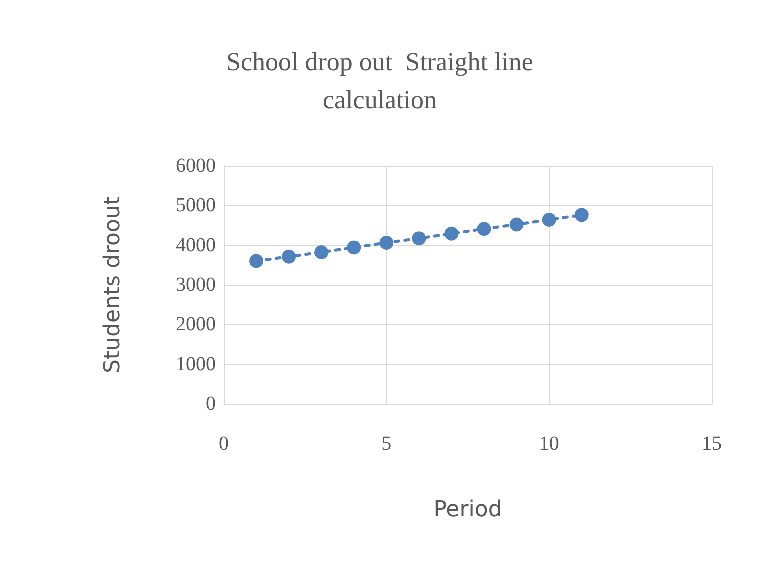 The image size is (760, 585). What do you see at coordinates (196, 285) in the screenshot?
I see `y-tick-label: 3000` at bounding box center [196, 285].